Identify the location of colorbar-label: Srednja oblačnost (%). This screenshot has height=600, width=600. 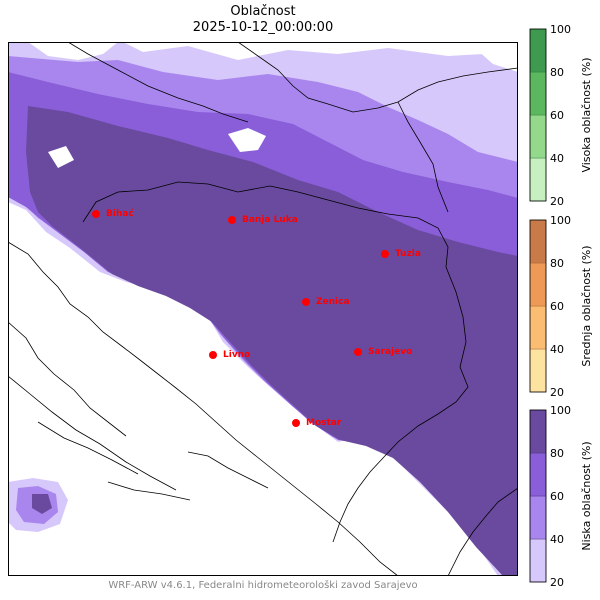
(586, 305).